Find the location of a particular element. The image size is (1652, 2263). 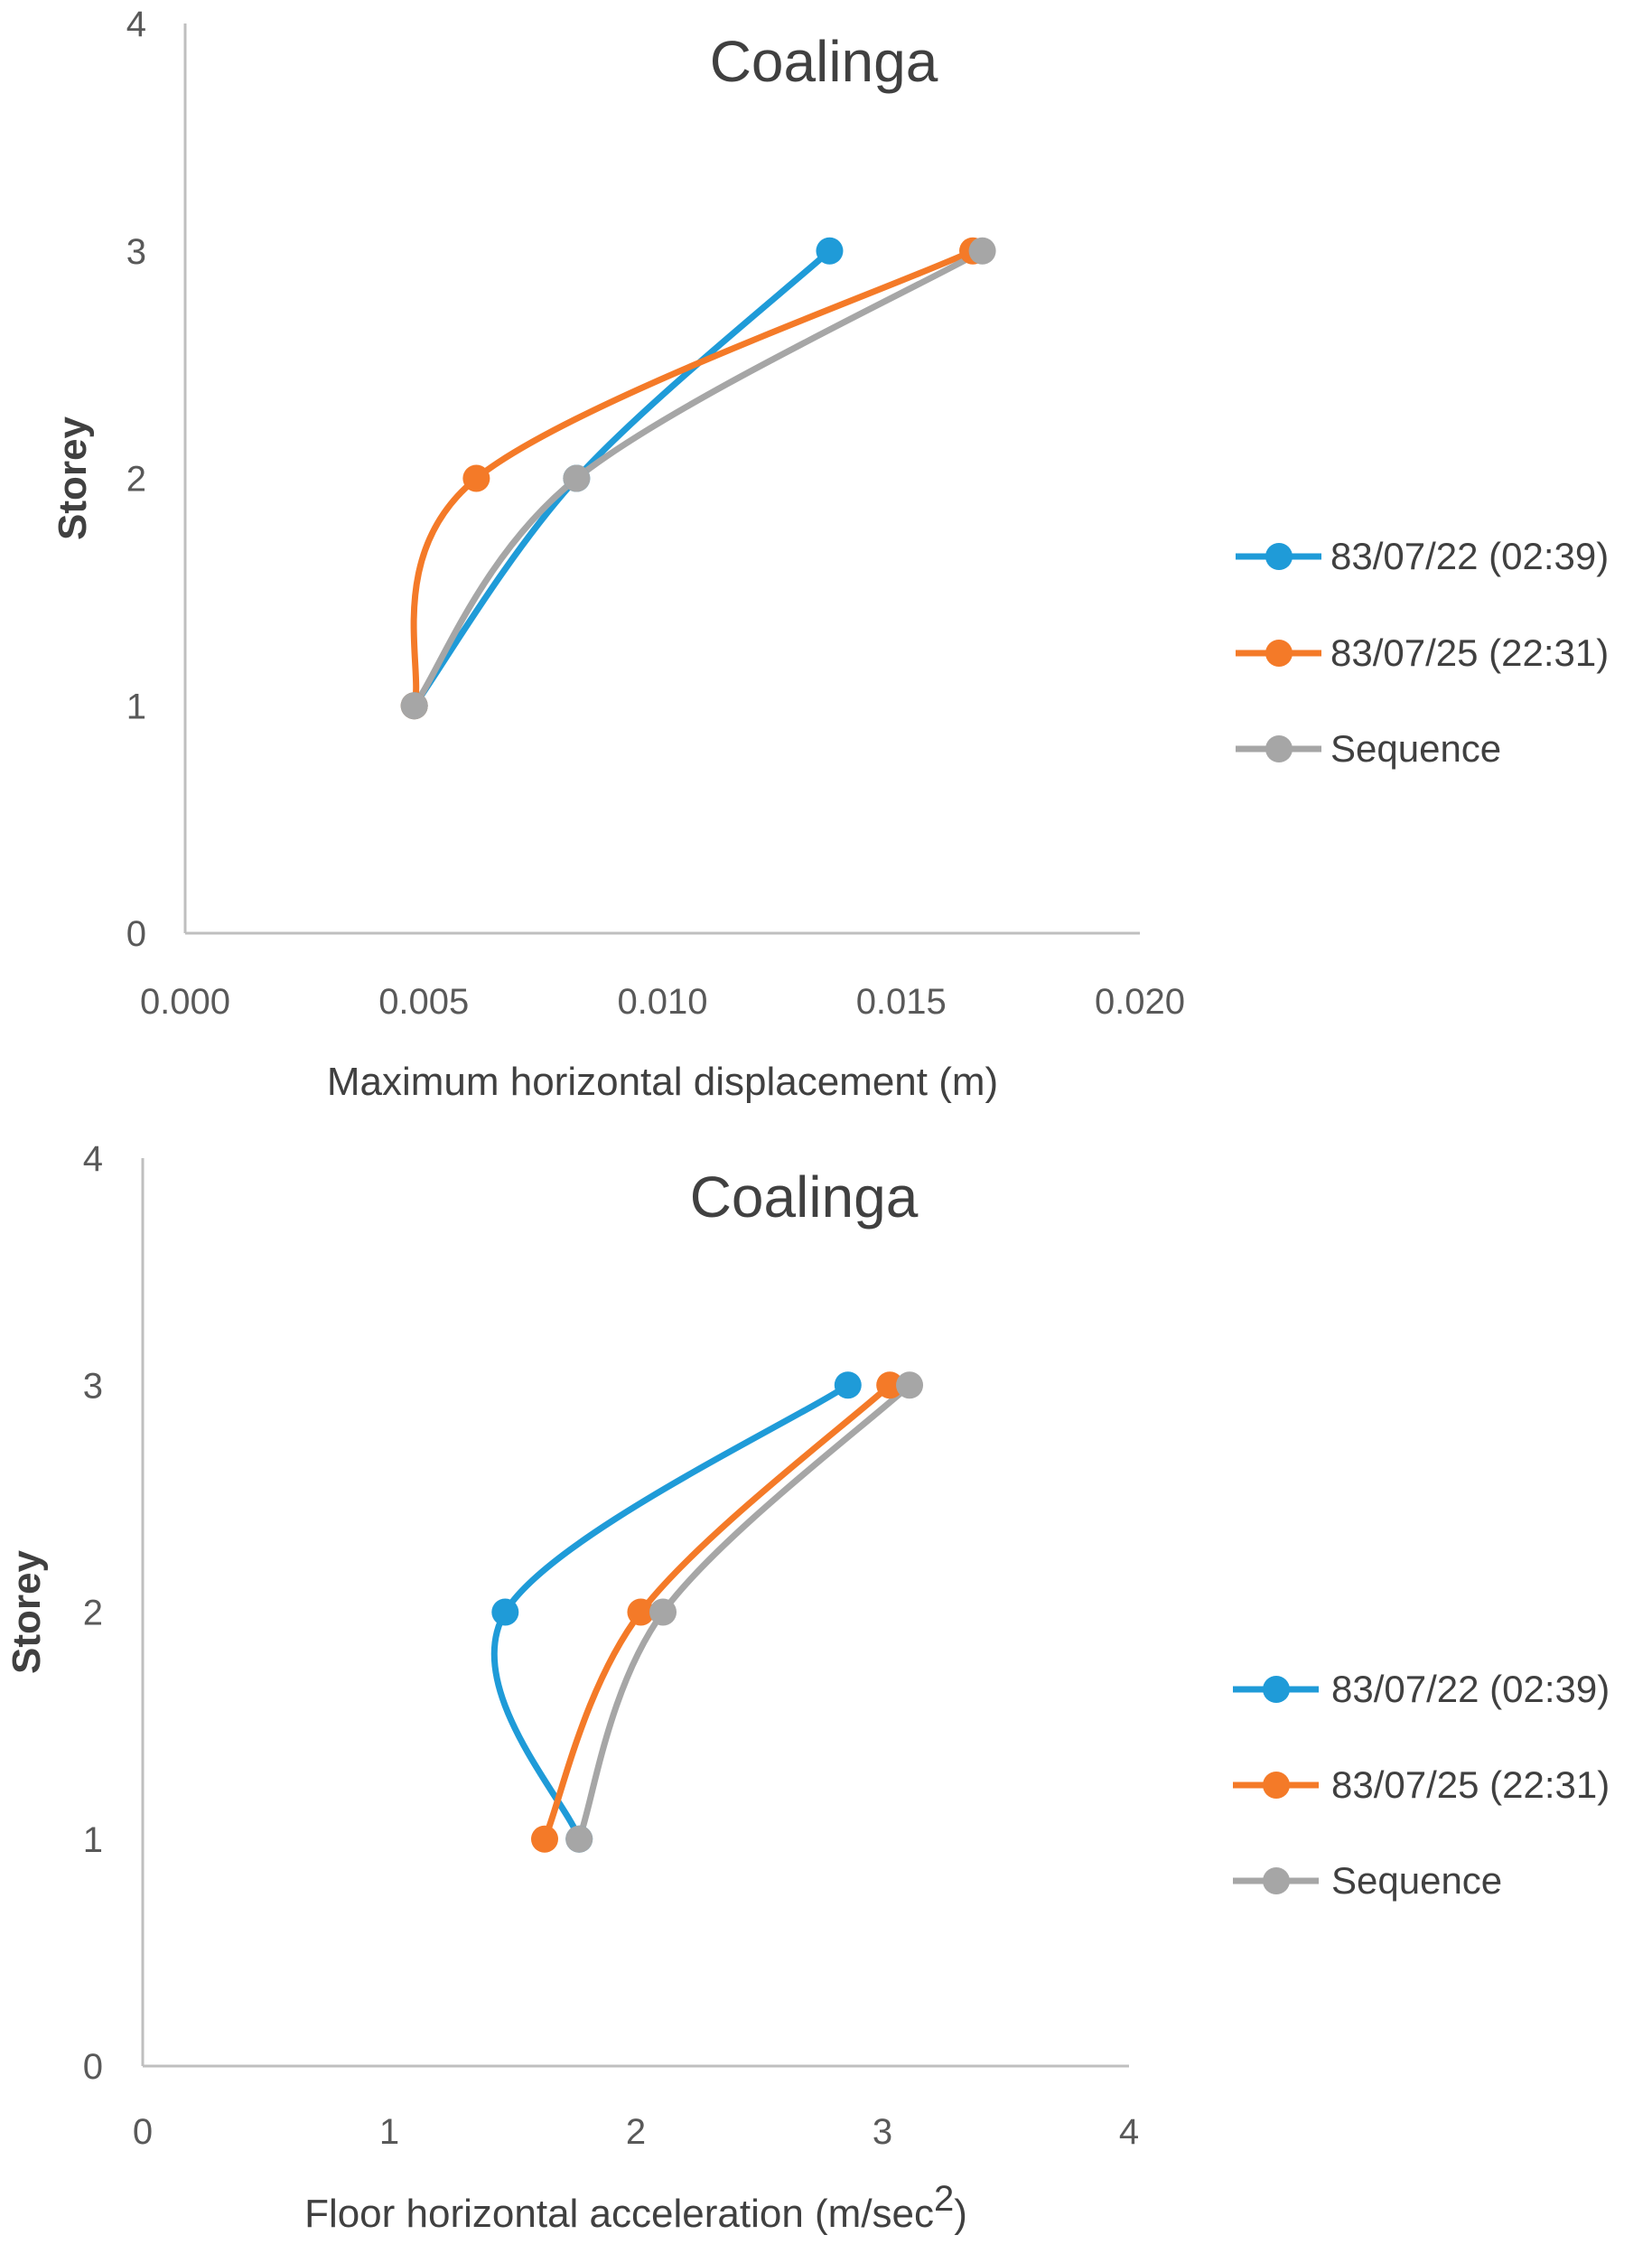

x-tick-label: 0.015 is located at coordinates (901, 1002).